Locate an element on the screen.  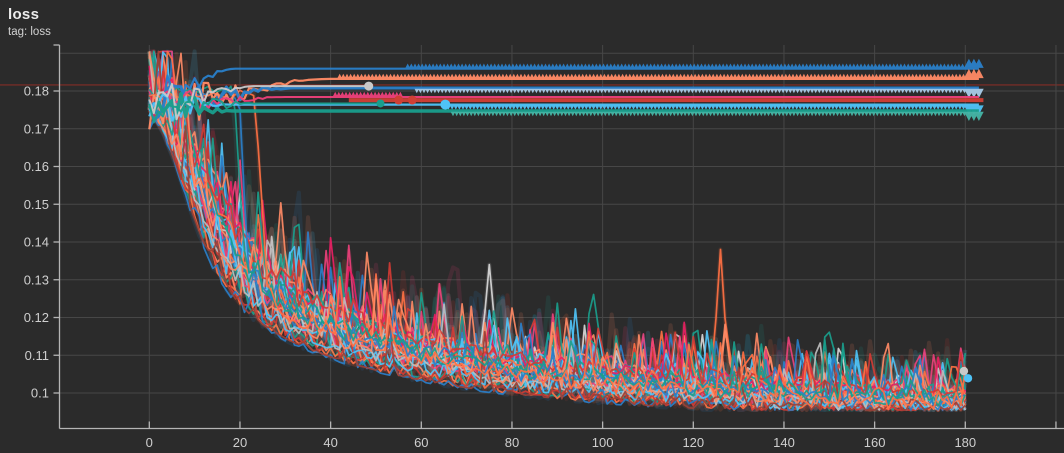
x-tick-label: 100 is located at coordinates (603, 442).